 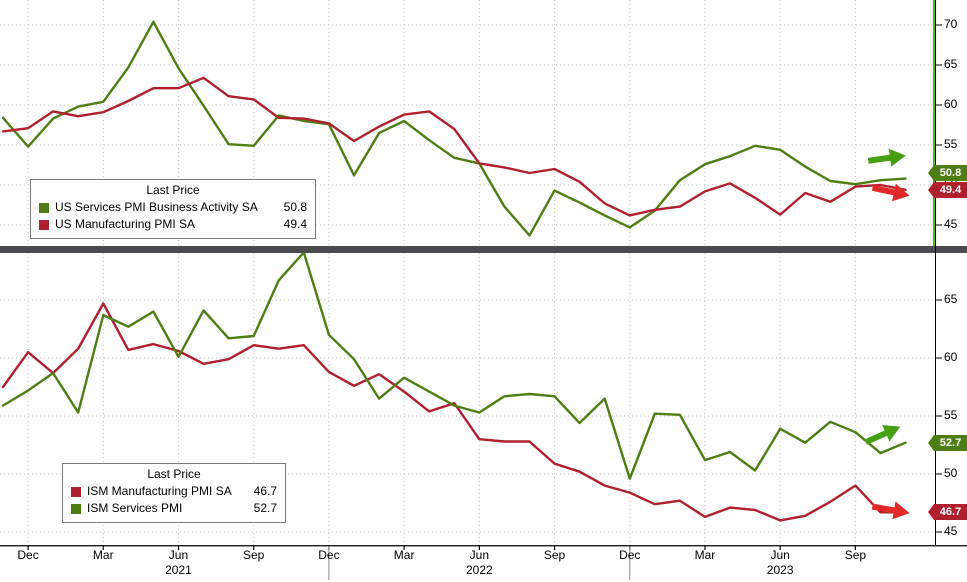 I want to click on legend-value: 52.7, so click(x=265, y=508).